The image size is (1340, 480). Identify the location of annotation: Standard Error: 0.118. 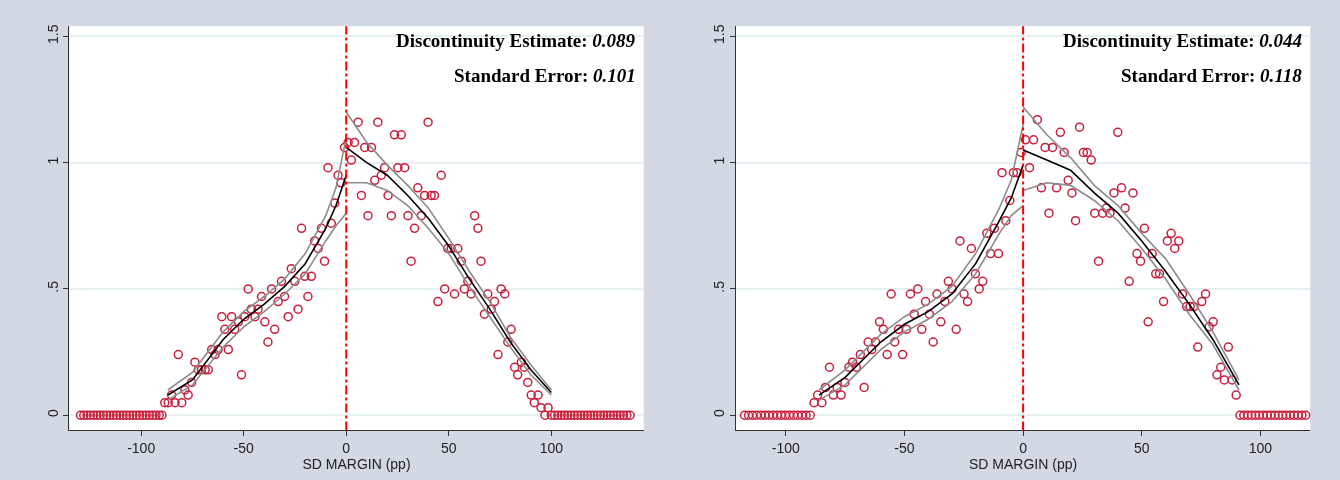
(1212, 75).